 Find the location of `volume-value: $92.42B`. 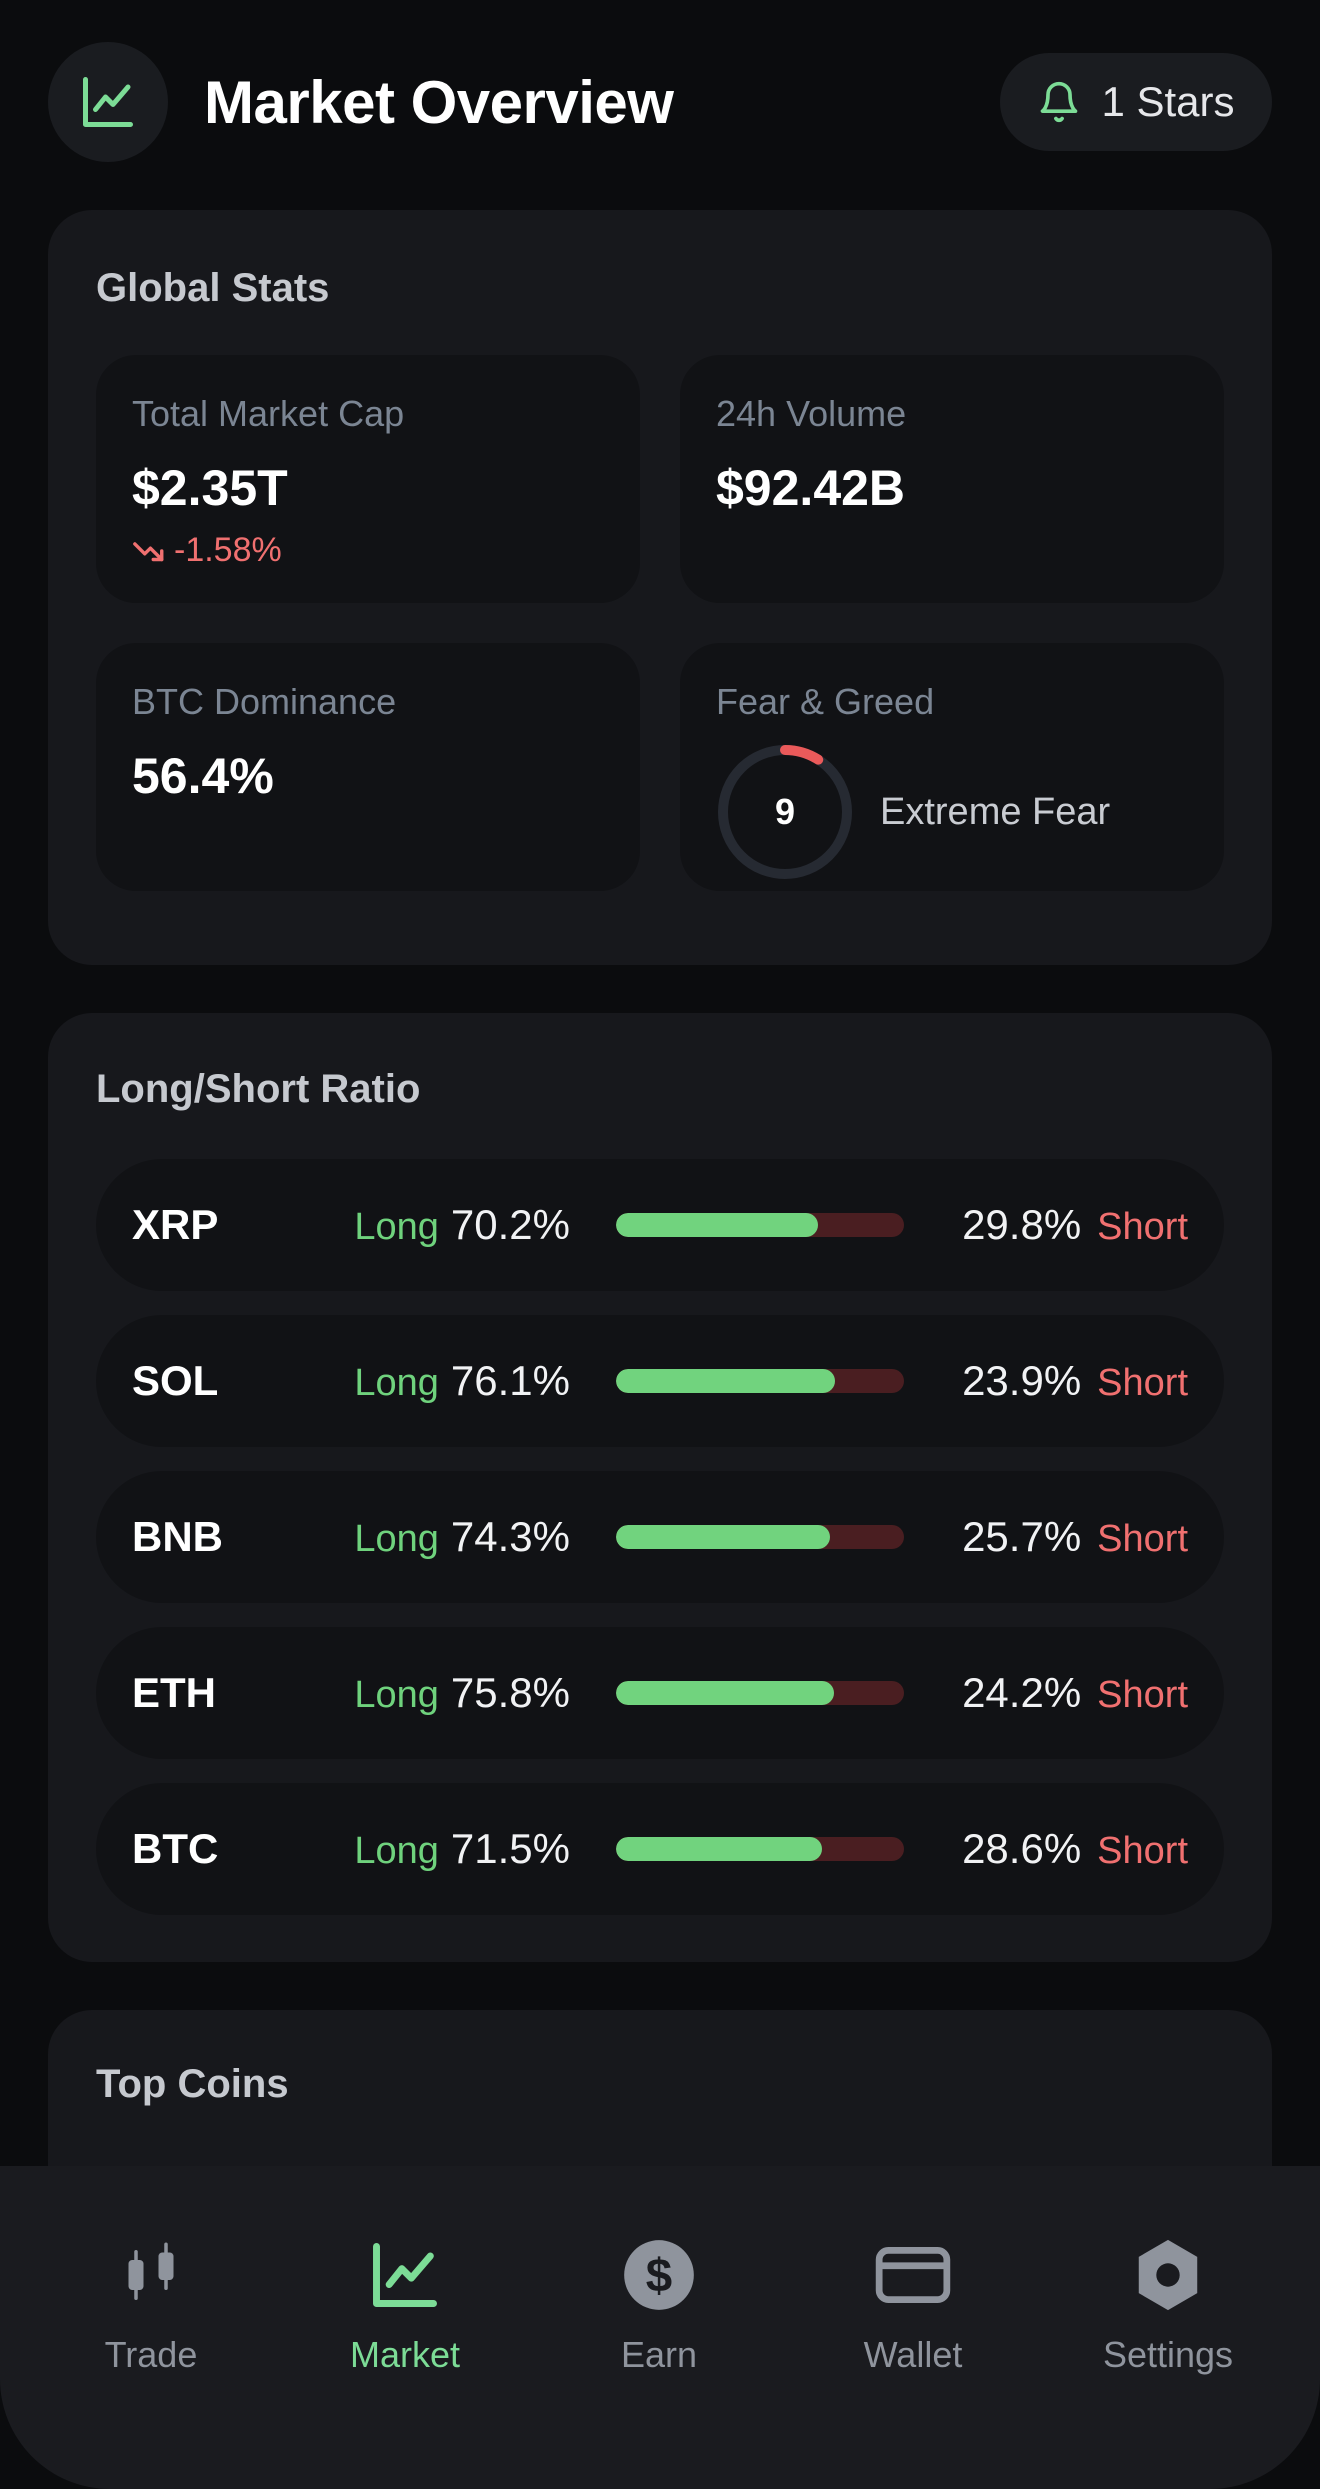

volume-value: $92.42B is located at coordinates (811, 488).